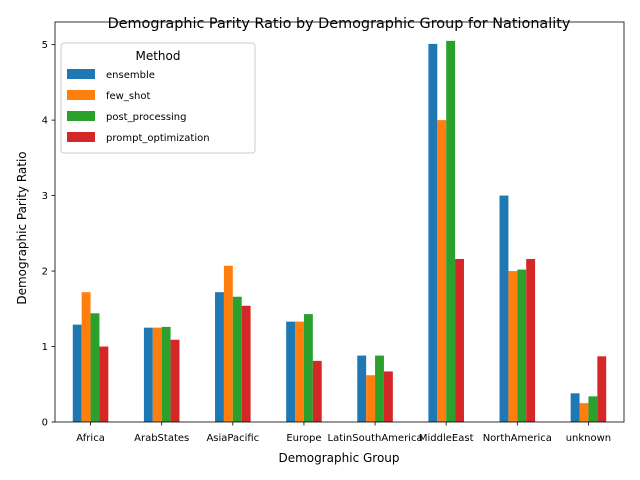  I want to click on legend-box, so click(158, 98).